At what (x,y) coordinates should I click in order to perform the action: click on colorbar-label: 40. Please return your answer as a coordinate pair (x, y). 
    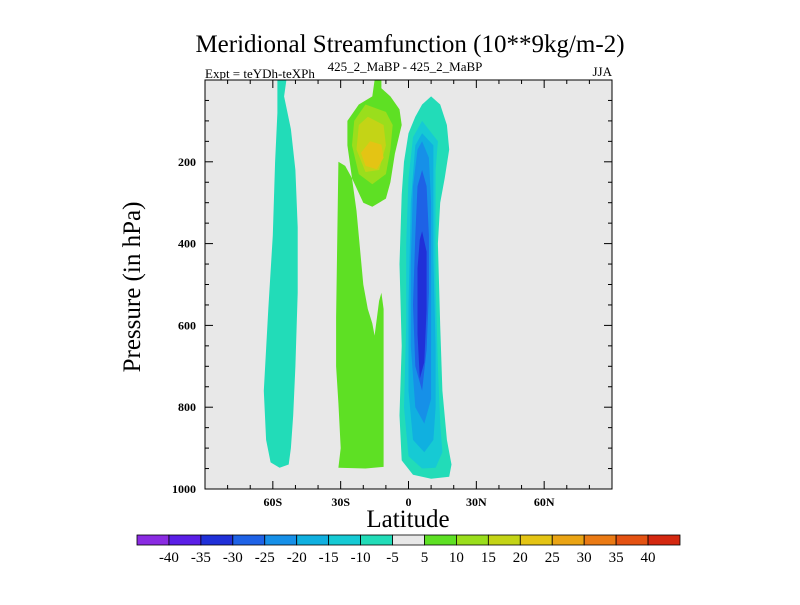
    Looking at the image, I should click on (648, 558).